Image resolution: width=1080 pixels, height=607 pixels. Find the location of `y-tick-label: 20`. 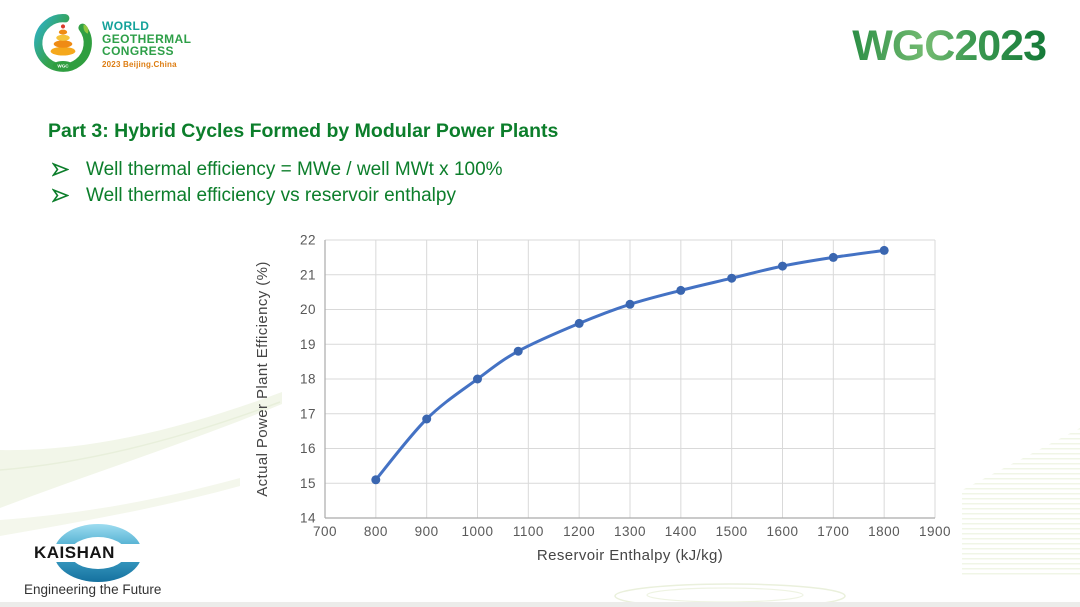

y-tick-label: 20 is located at coordinates (308, 309).